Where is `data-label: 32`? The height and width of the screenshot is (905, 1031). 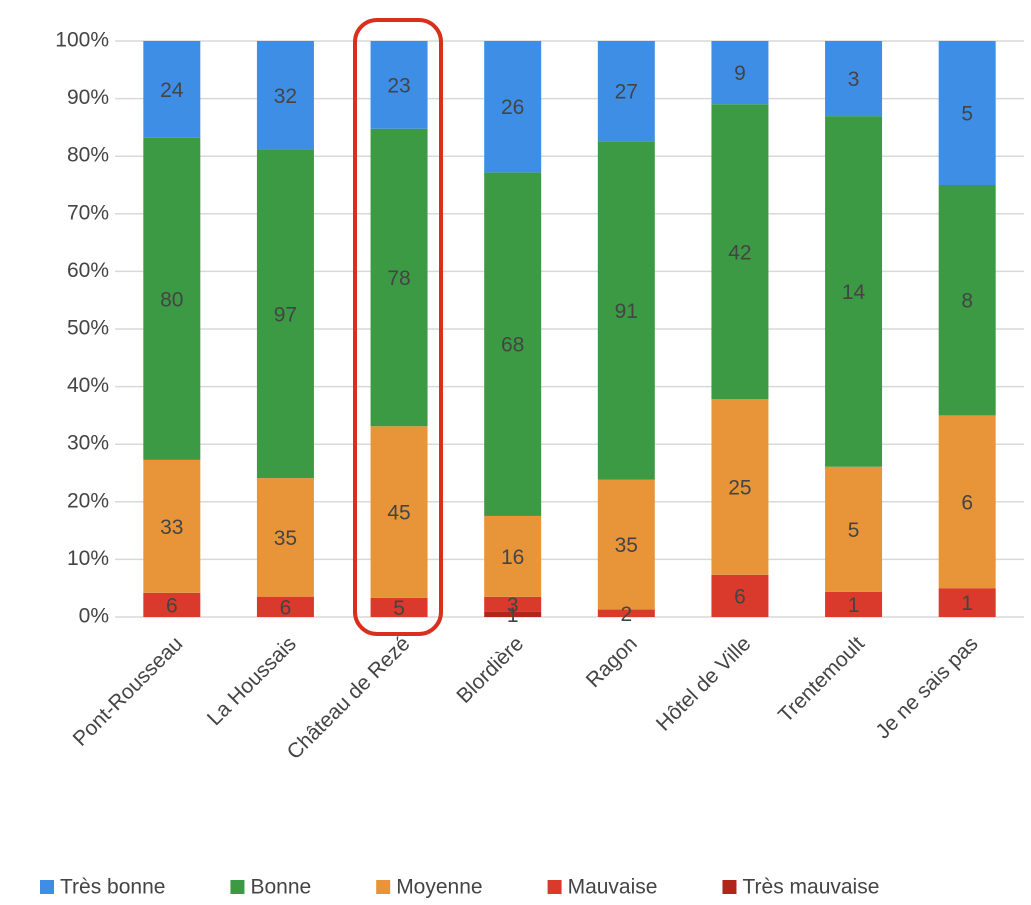 data-label: 32 is located at coordinates (285, 96).